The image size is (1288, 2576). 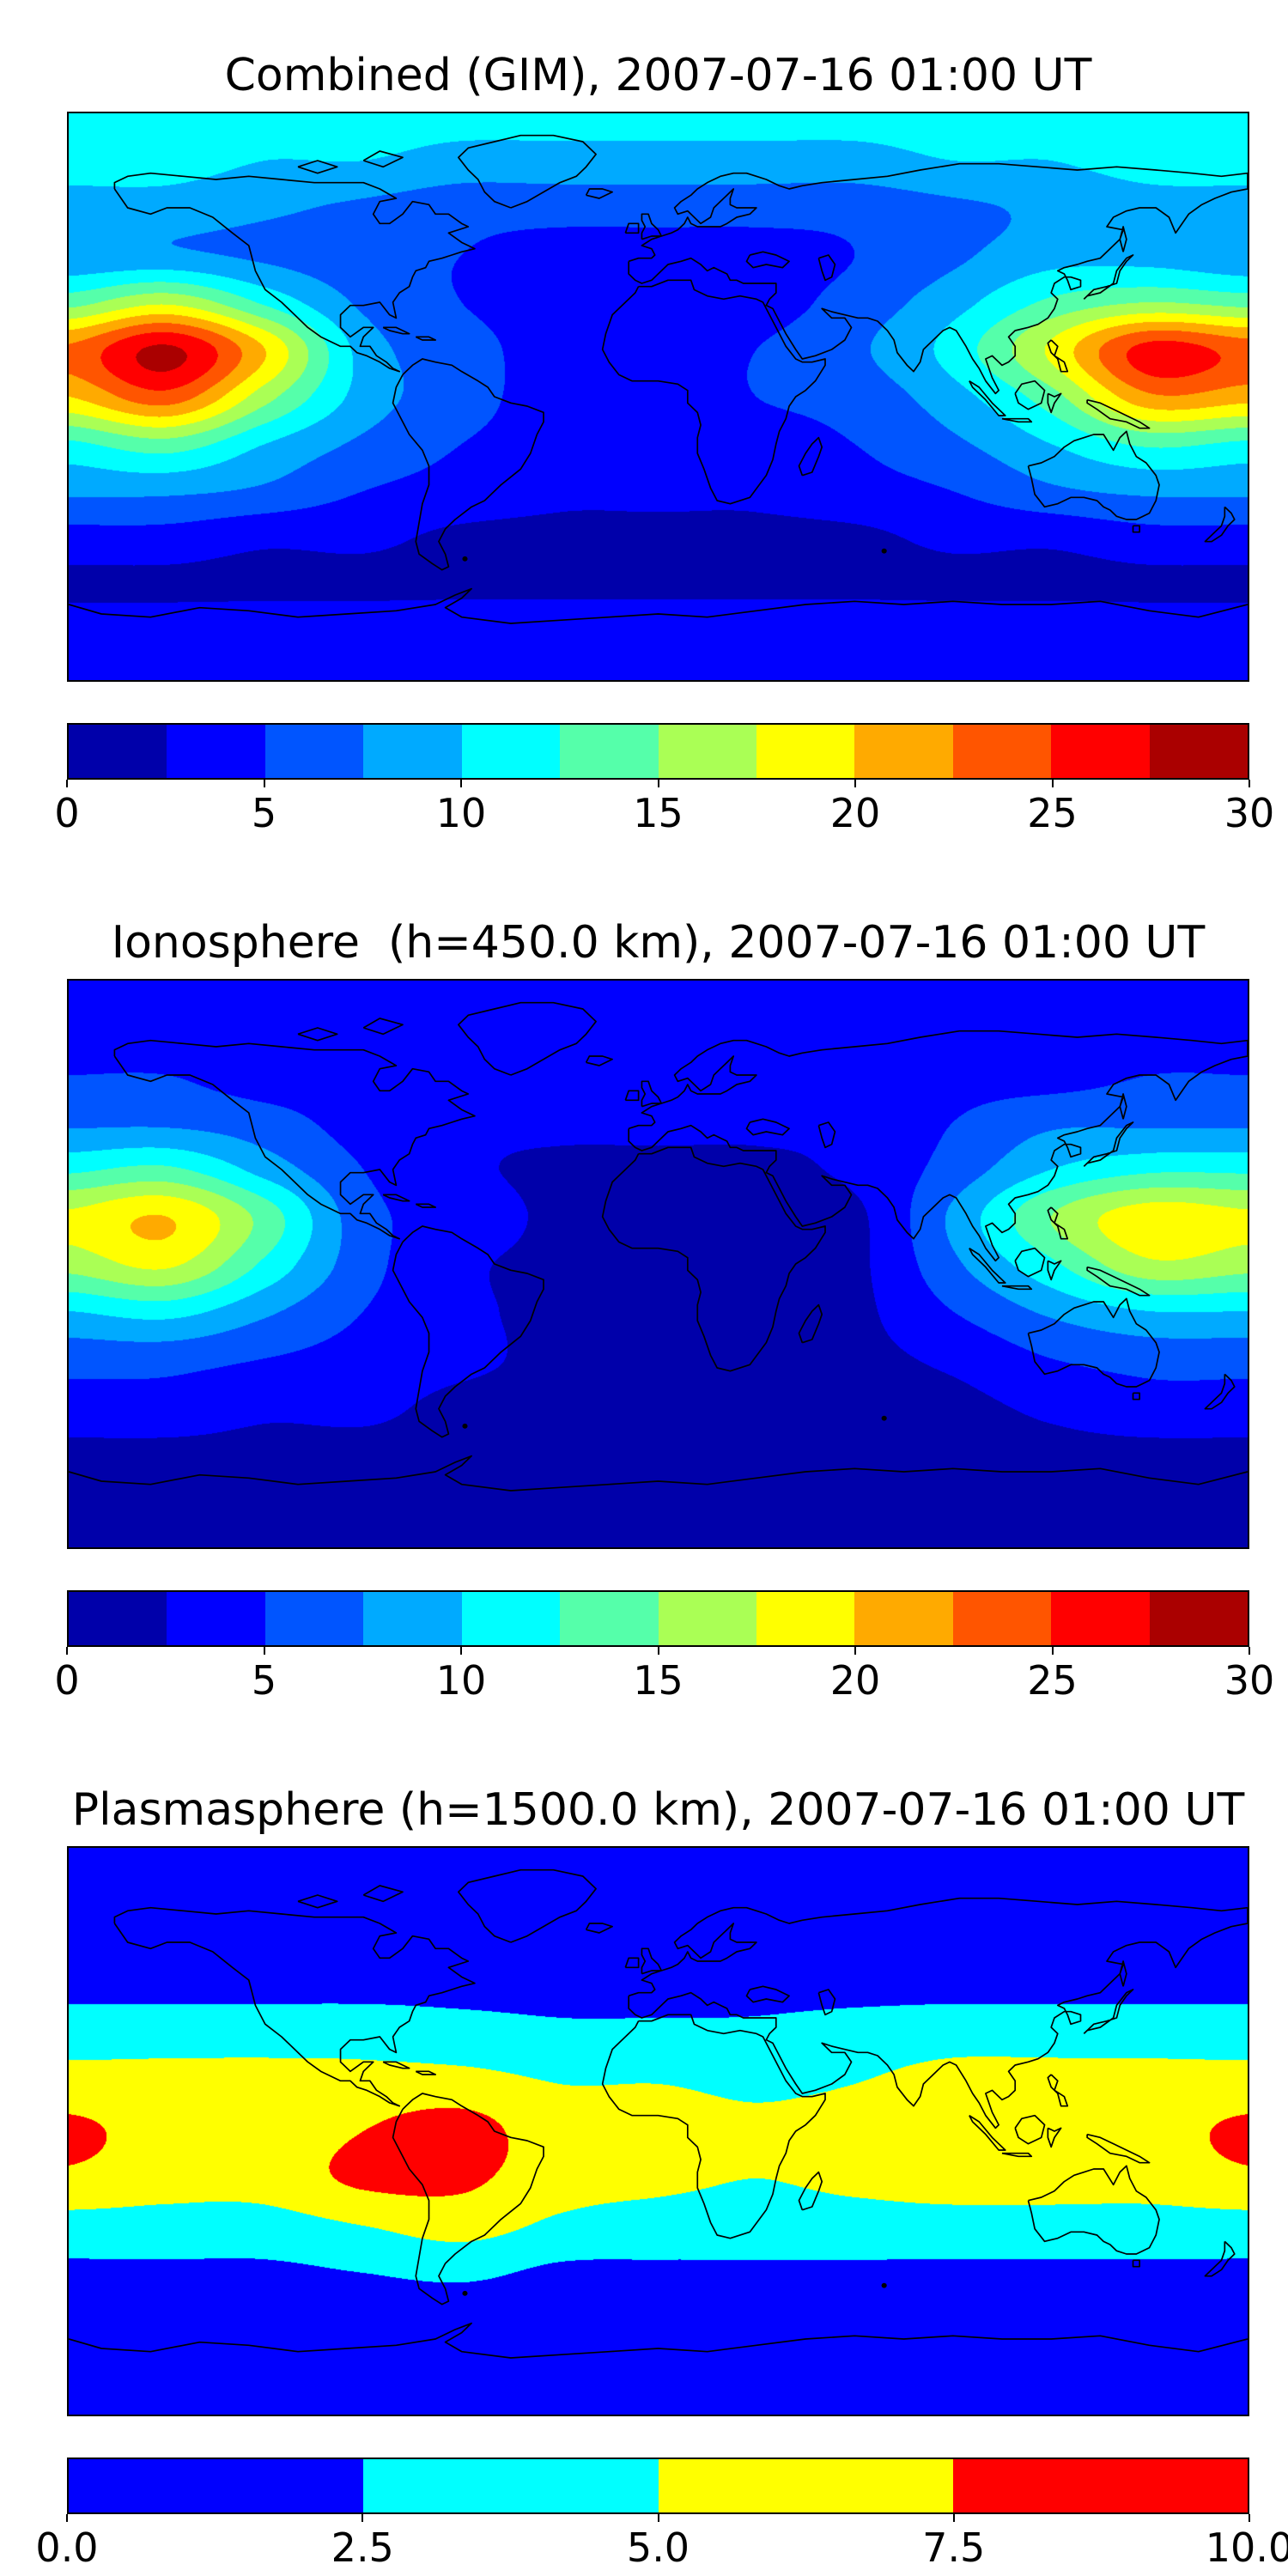 I want to click on colorbar-tick-label: 5.0, so click(x=658, y=2547).